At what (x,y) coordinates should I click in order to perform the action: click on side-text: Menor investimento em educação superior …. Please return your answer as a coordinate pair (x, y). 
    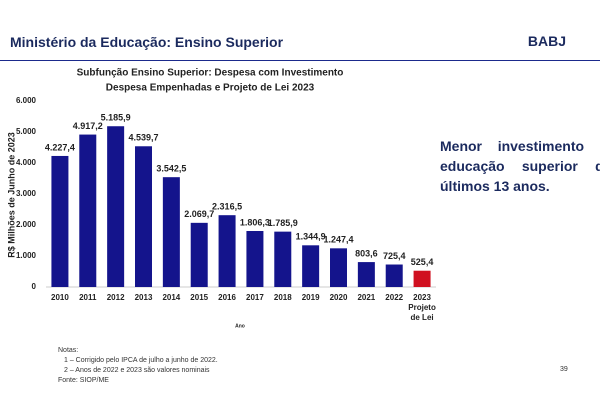
    Looking at the image, I should click on (520, 166).